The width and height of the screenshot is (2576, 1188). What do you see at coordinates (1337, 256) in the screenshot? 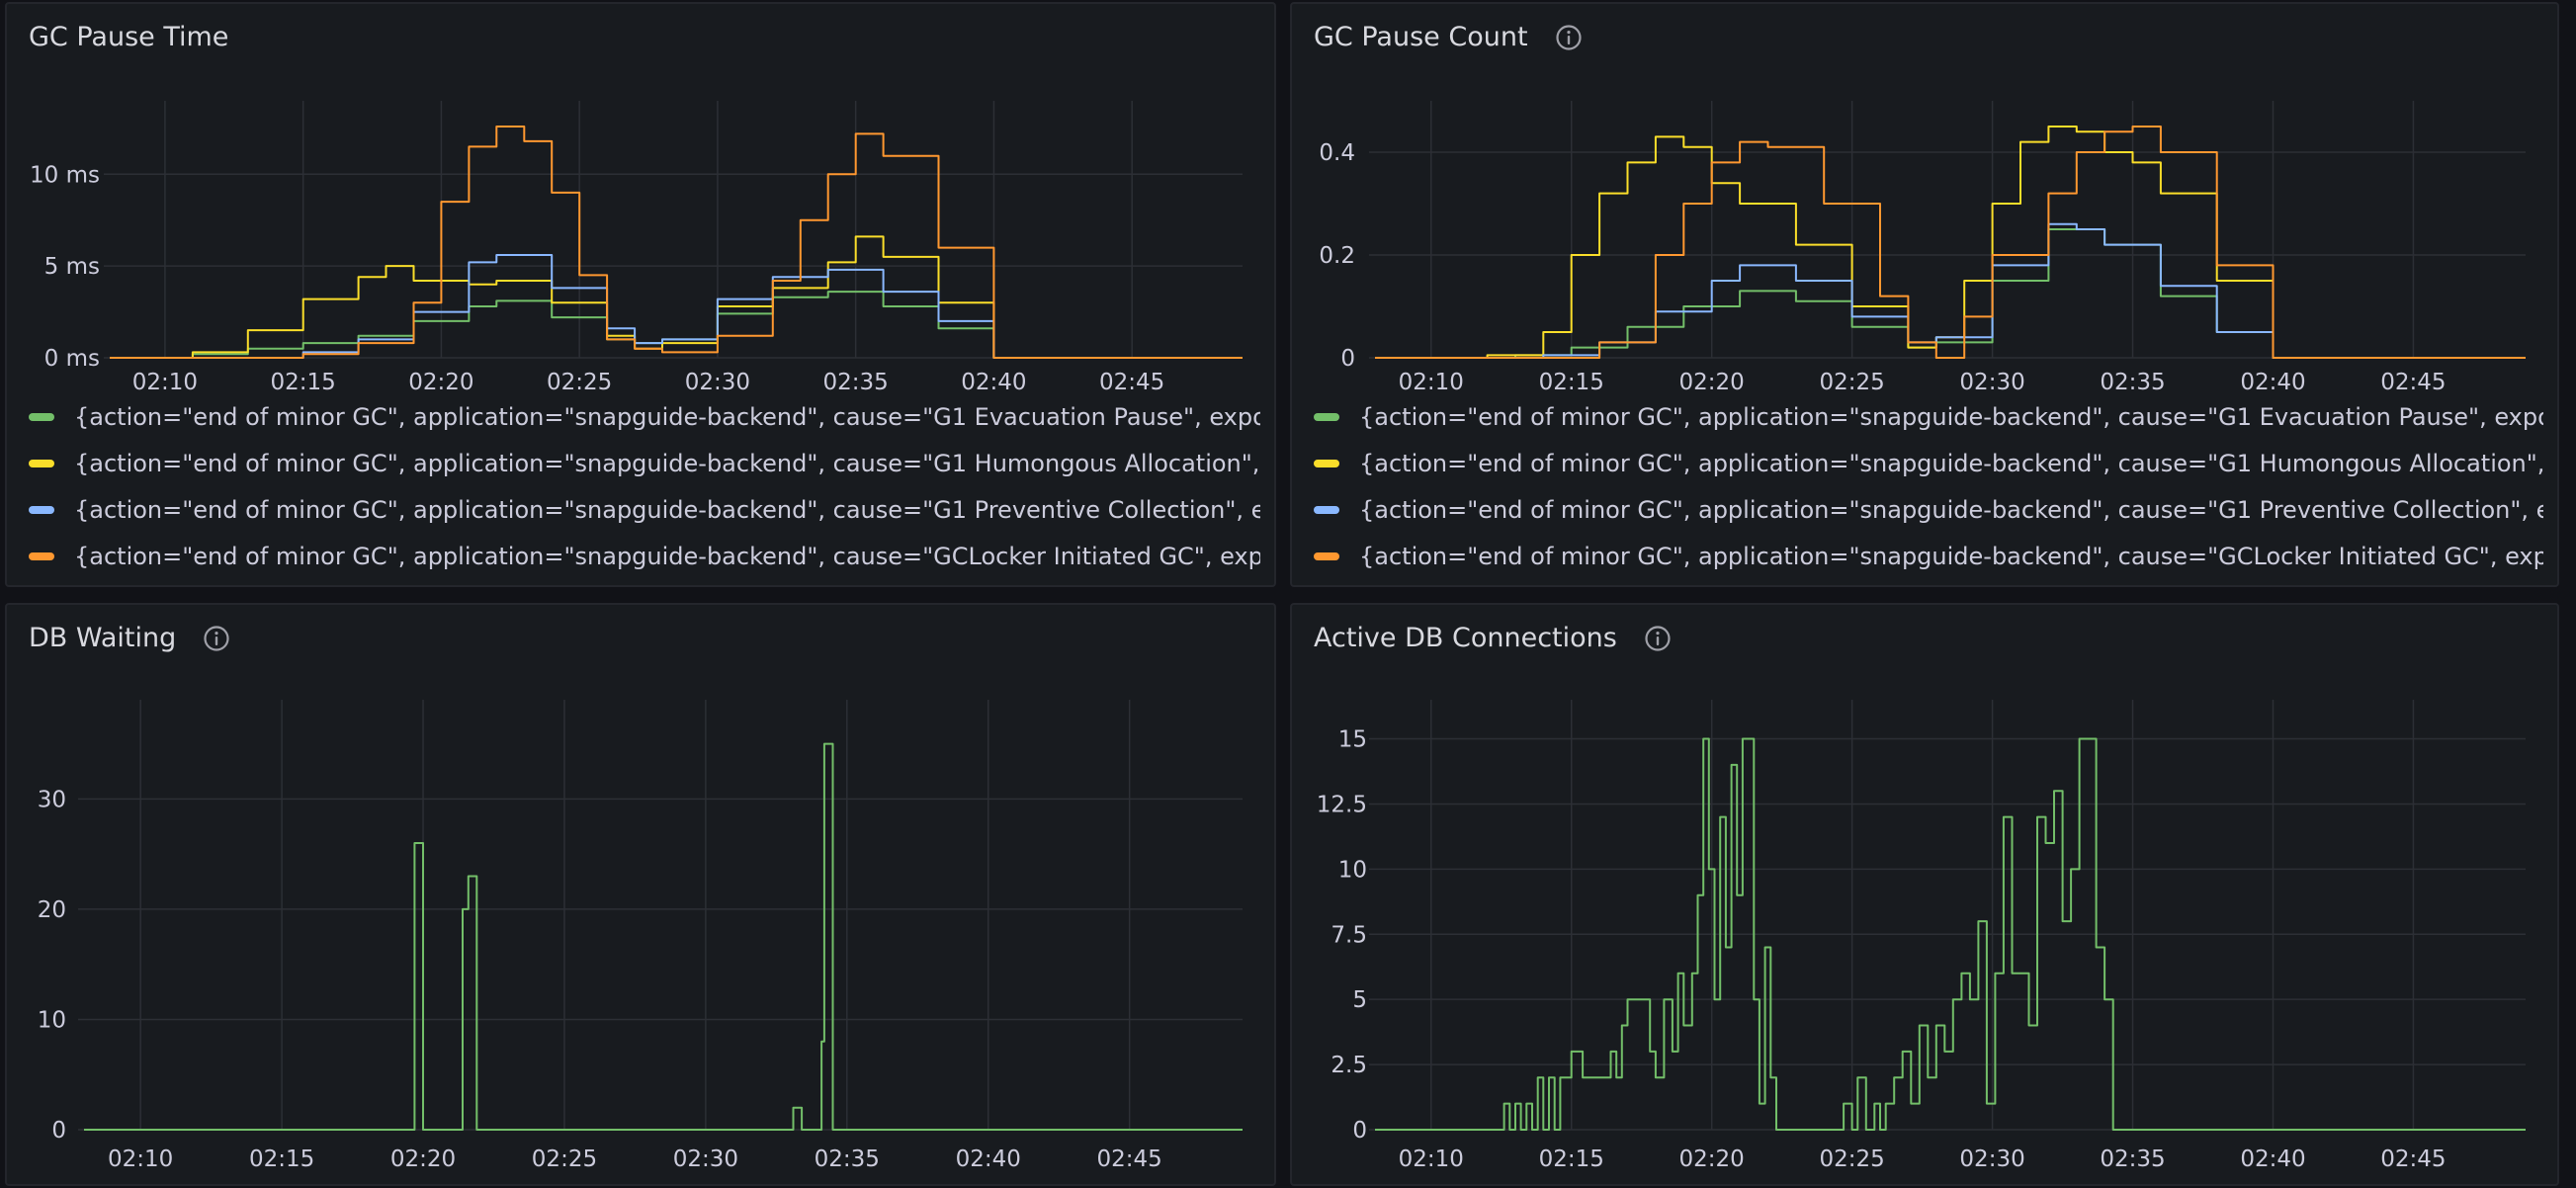
I see `y-tick-label: 0.2` at bounding box center [1337, 256].